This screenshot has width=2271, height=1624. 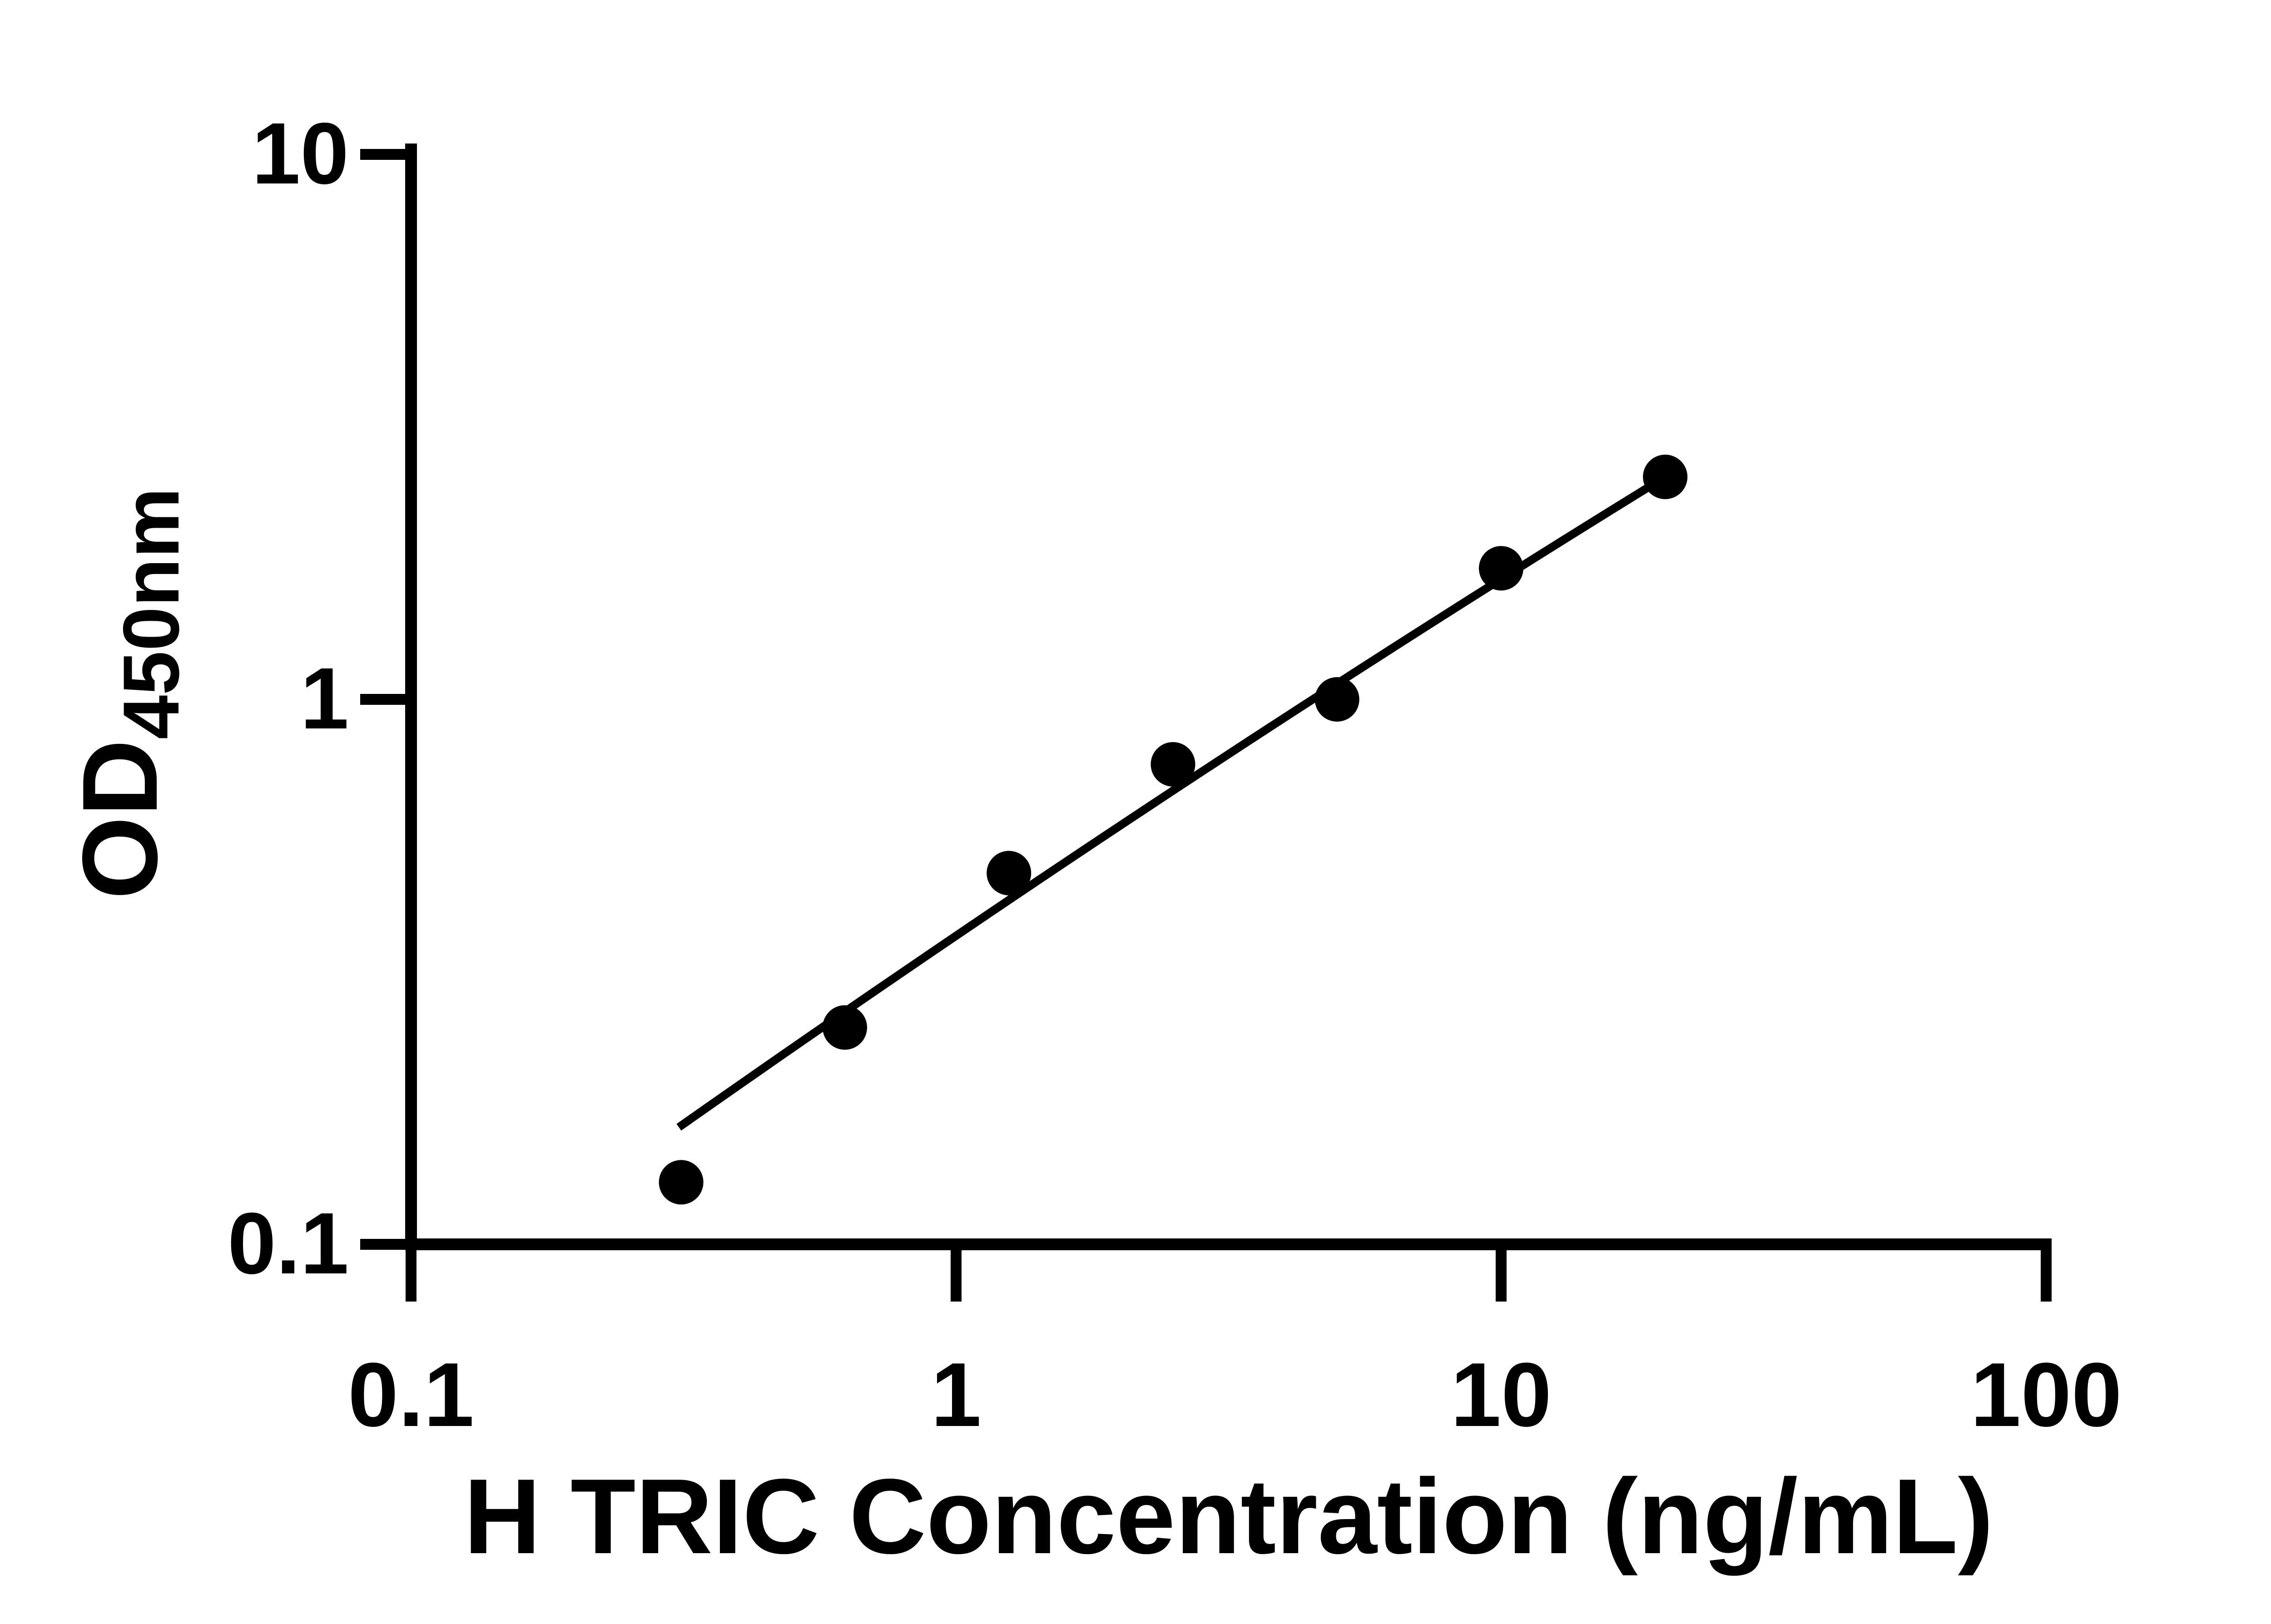 What do you see at coordinates (300, 153) in the screenshot?
I see `y-tick-label-10: 10` at bounding box center [300, 153].